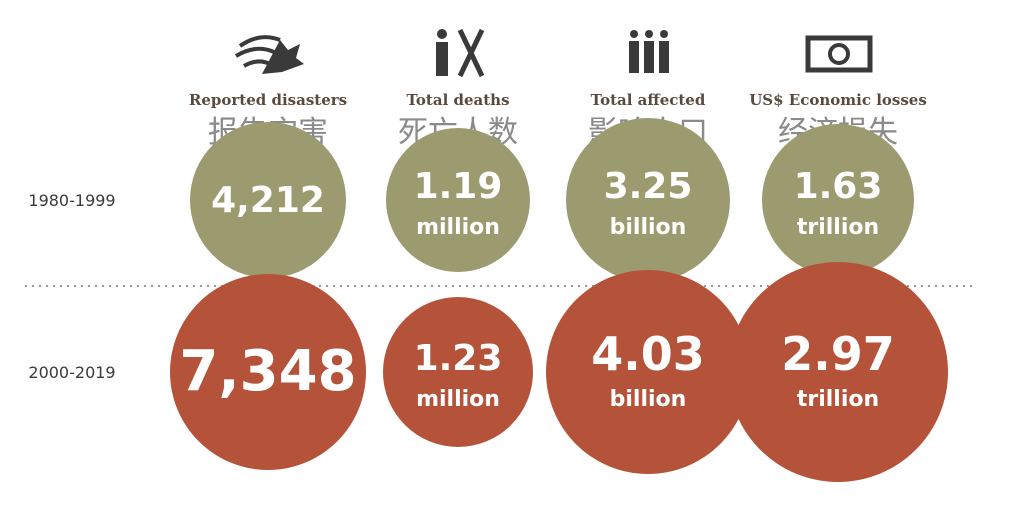  What do you see at coordinates (648, 354) in the screenshot?
I see `bubble-value: 4.03` at bounding box center [648, 354].